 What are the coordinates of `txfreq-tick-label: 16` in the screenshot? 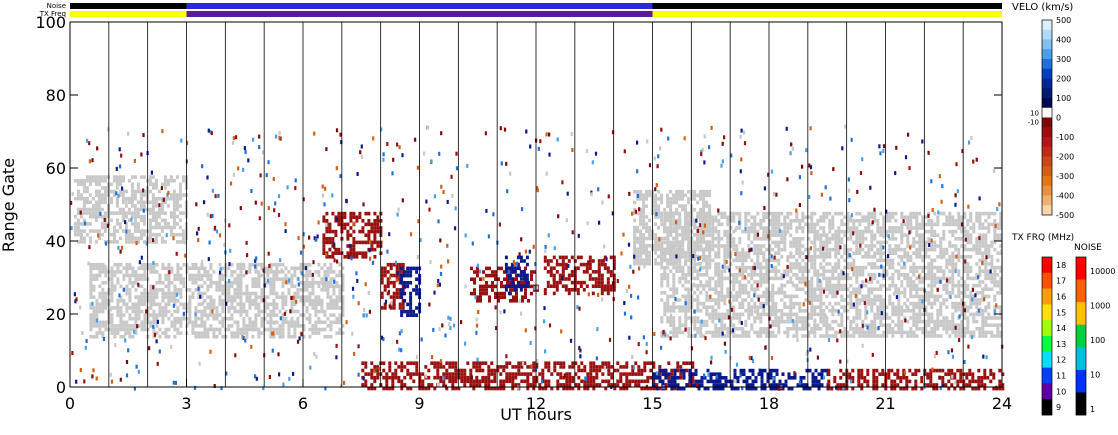 It's located at (1061, 297).